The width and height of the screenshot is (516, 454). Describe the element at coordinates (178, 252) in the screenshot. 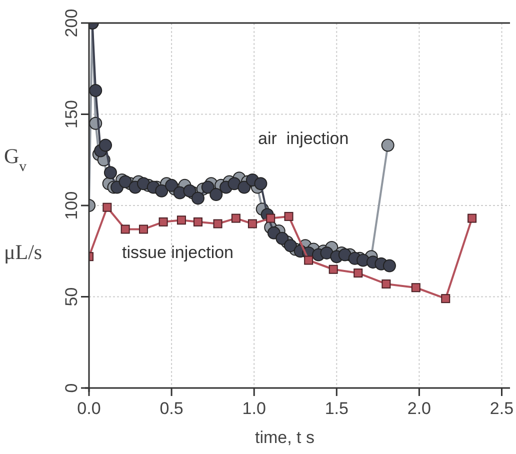

I see `annotation: tissue injection` at that location.